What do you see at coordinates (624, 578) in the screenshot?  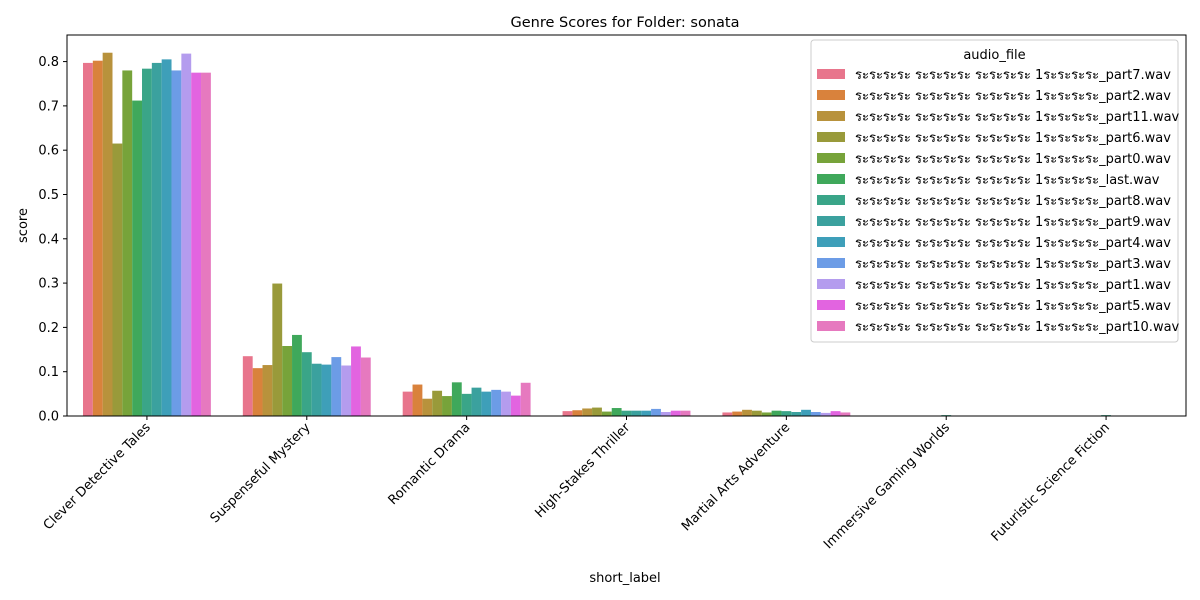 I see `x-axis-label: short_label` at bounding box center [624, 578].